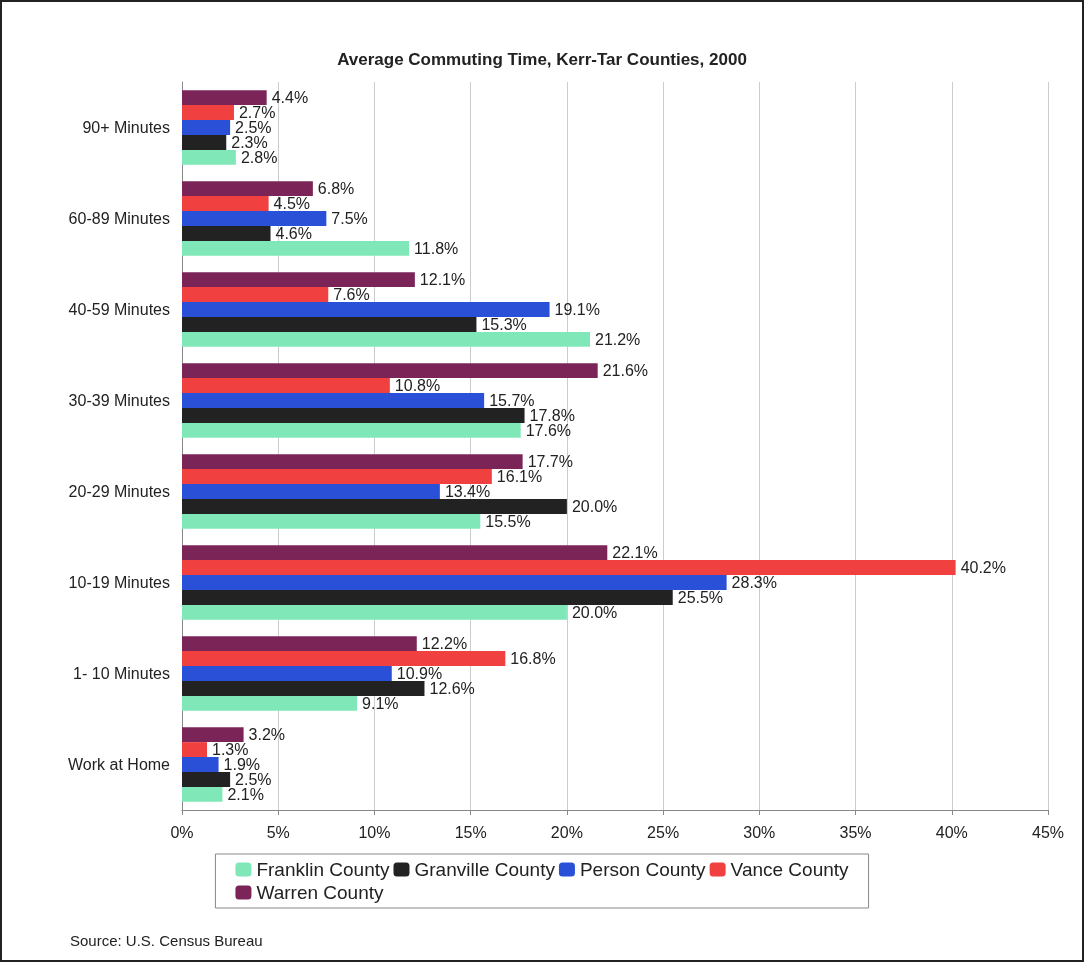 The height and width of the screenshot is (962, 1084). Describe the element at coordinates (550, 462) in the screenshot. I see `data-label: 17.7%` at that location.